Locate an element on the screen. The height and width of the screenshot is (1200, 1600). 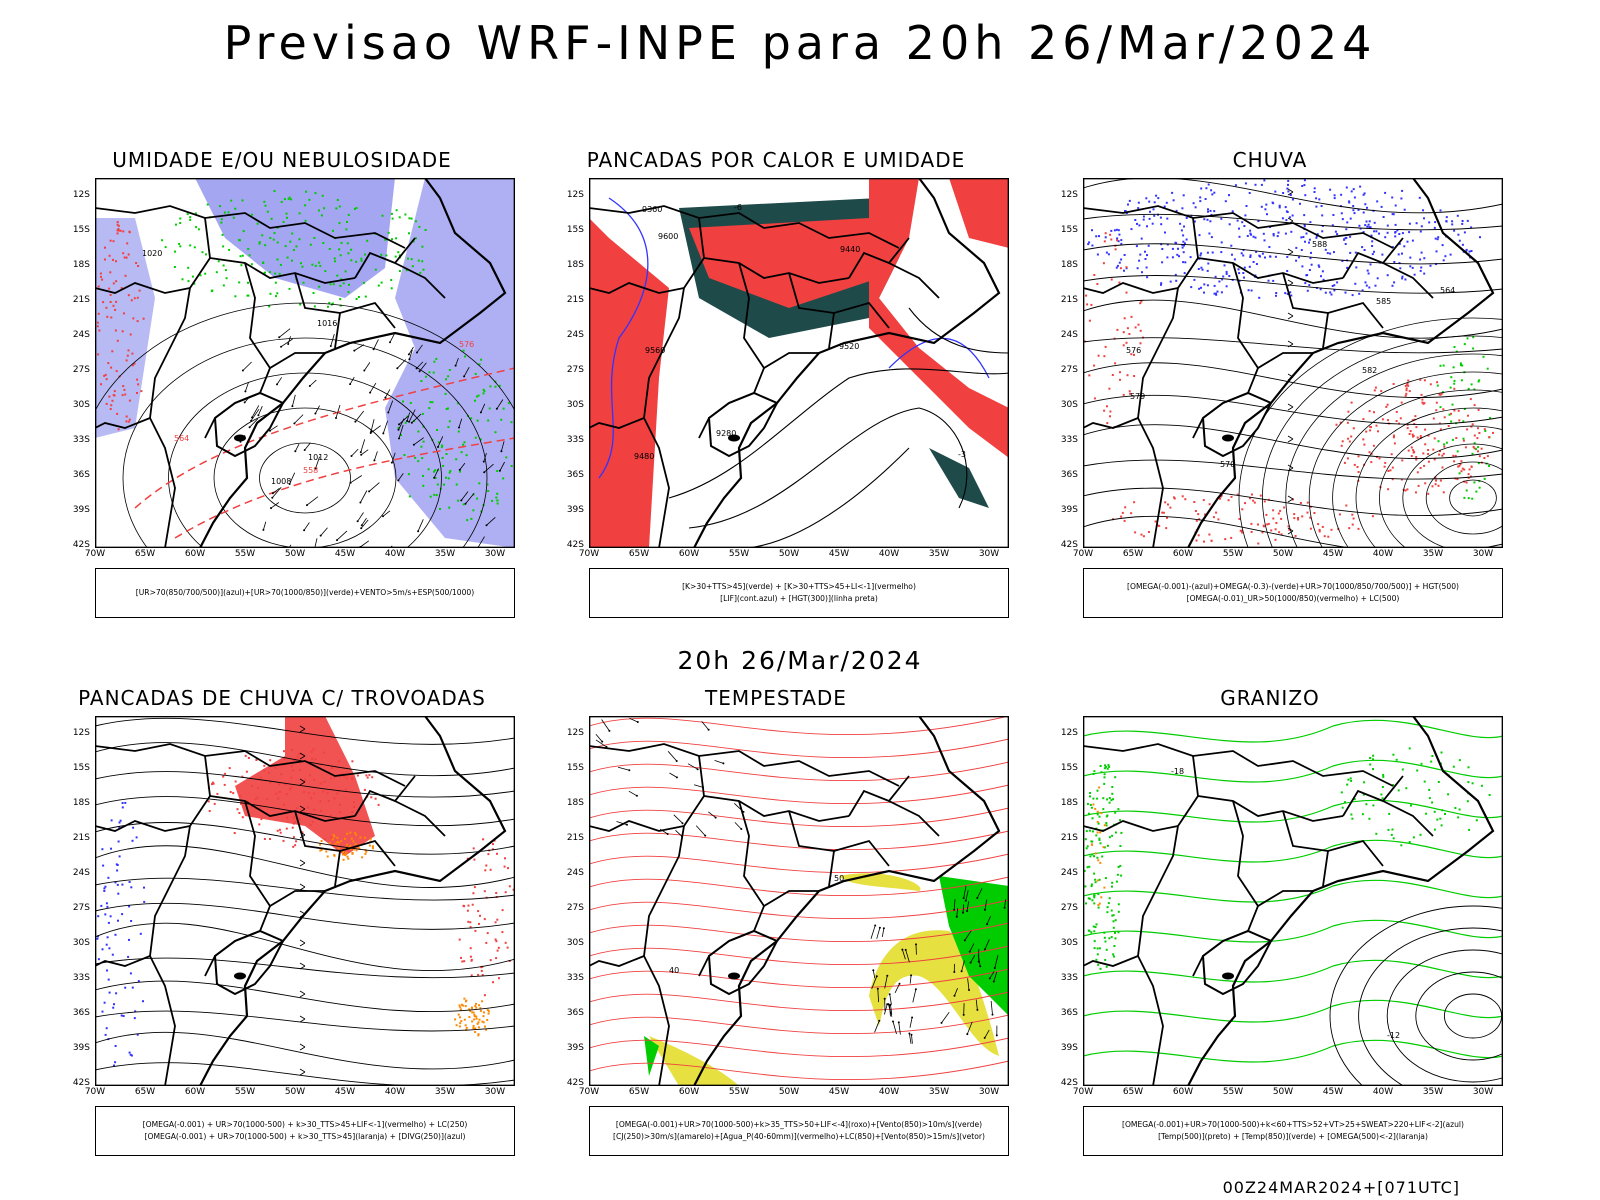
panel-title: CHUVA is located at coordinates (1270, 160).